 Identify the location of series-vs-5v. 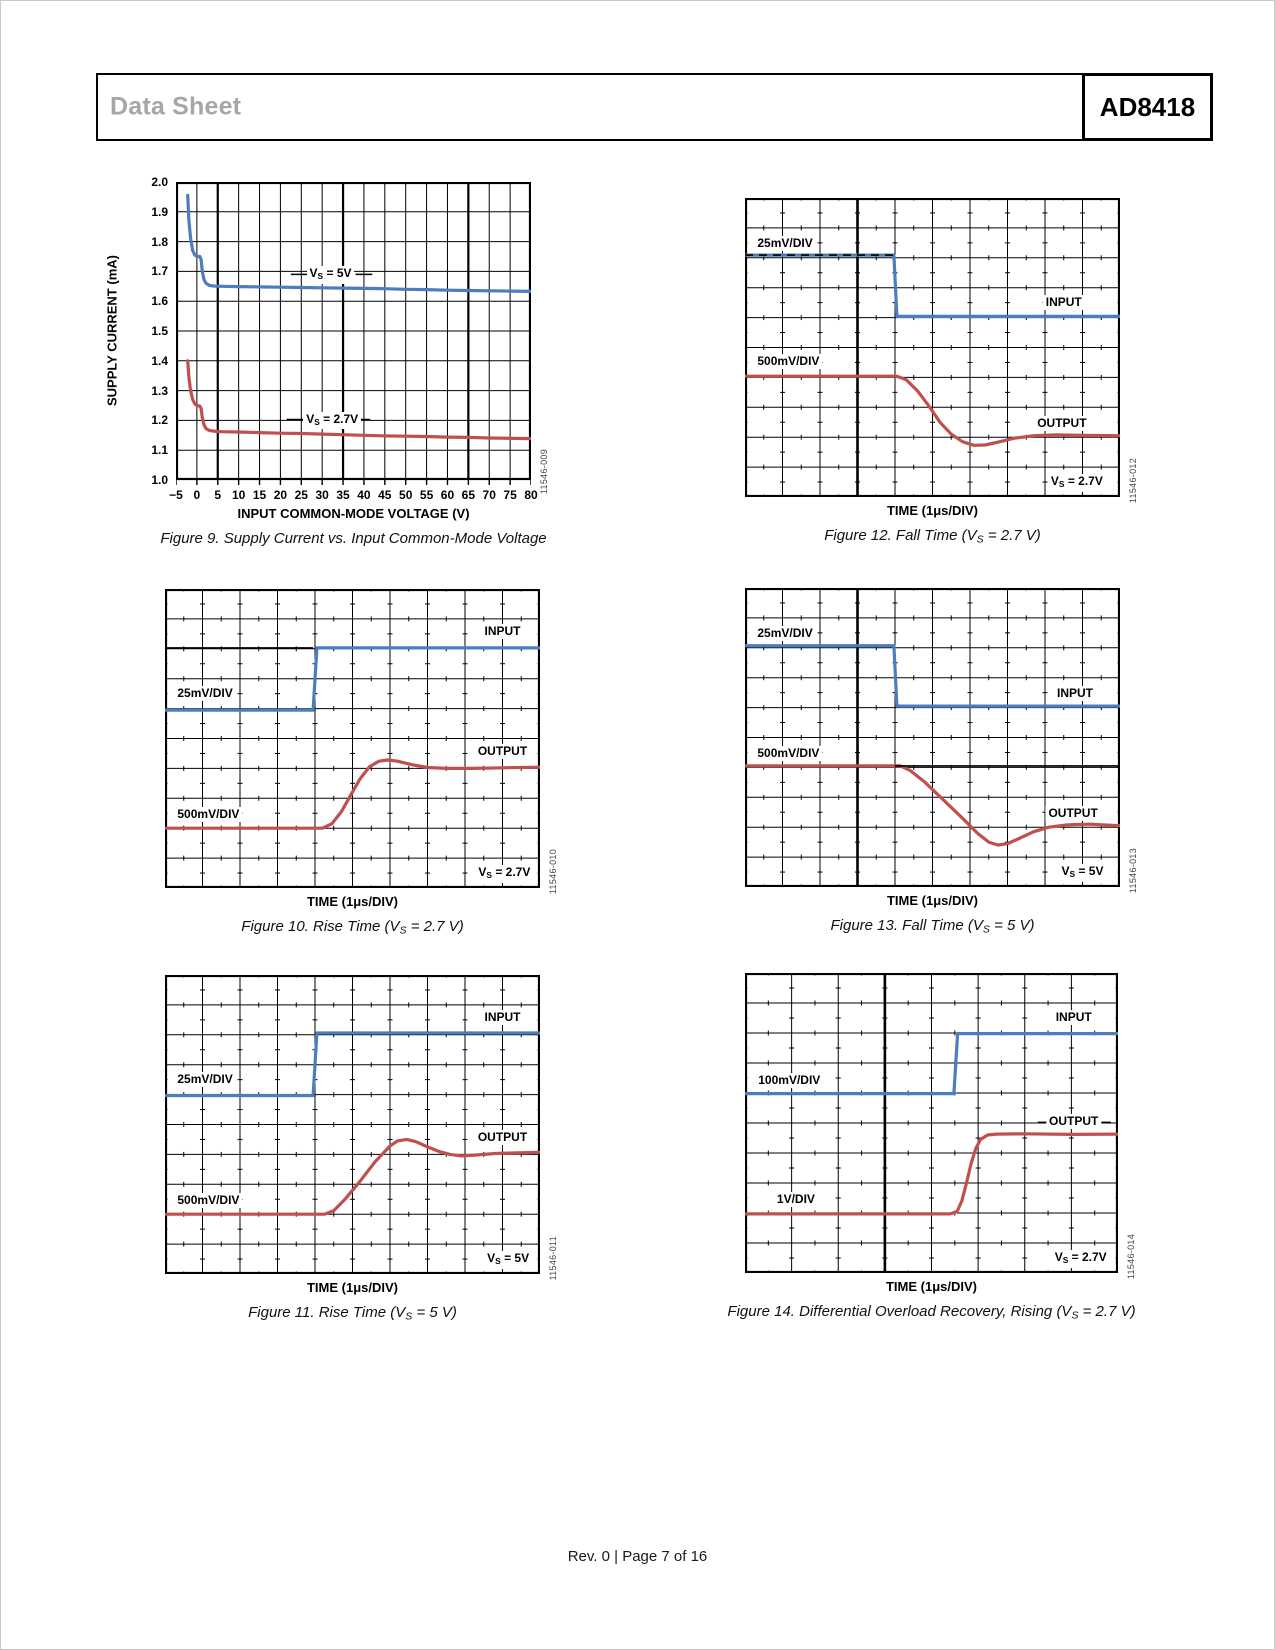
(358, 243).